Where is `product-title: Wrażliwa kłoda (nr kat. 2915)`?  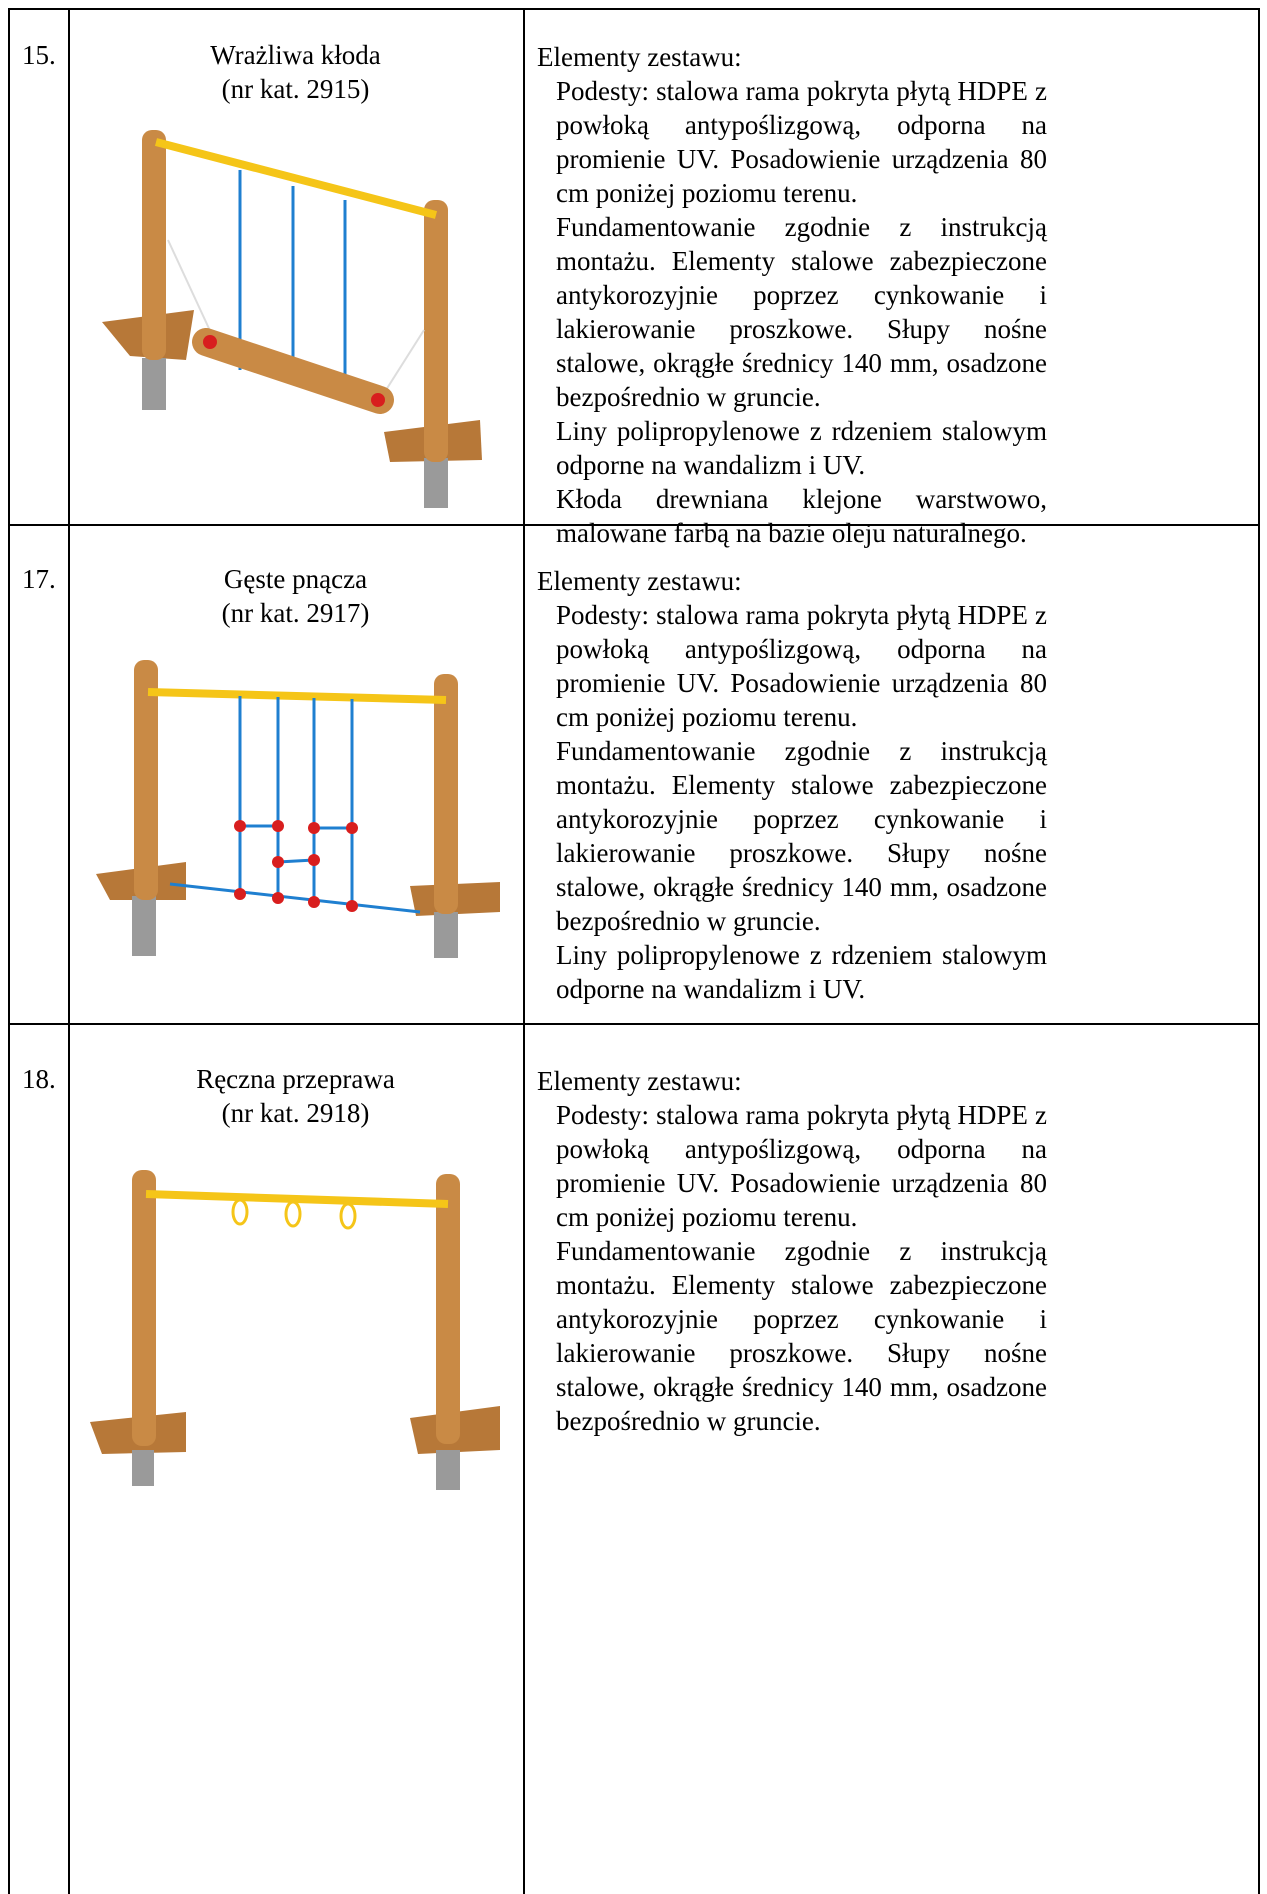 product-title: Wrażliwa kłoda (nr kat. 2915) is located at coordinates (295, 72).